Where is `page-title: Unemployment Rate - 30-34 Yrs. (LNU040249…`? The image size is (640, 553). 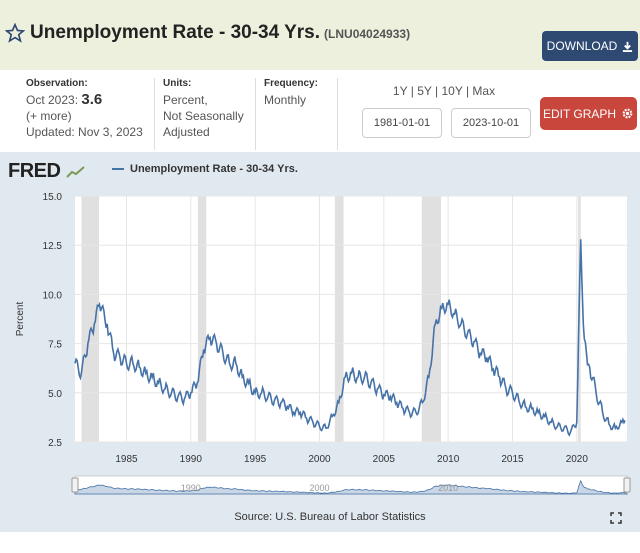 page-title: Unemployment Rate - 30-34 Yrs. (LNU040249… is located at coordinates (220, 33).